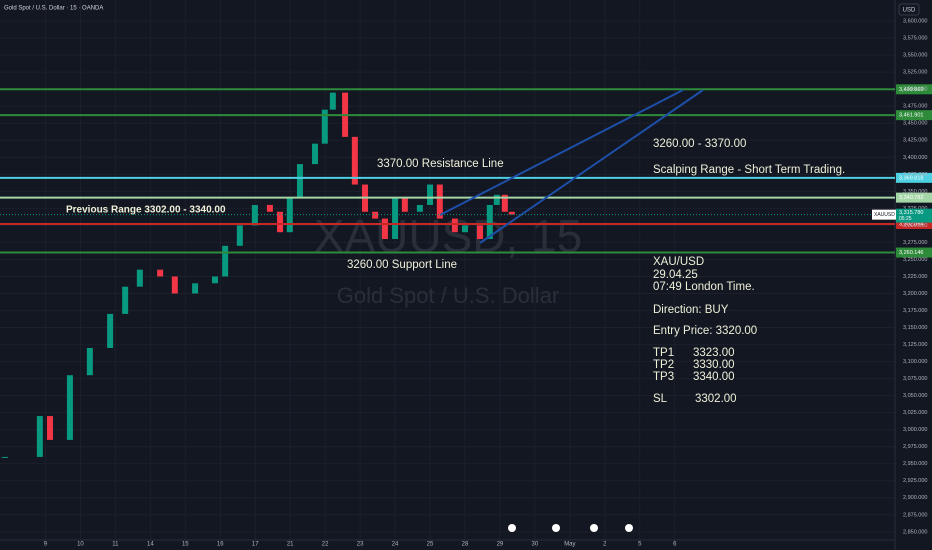  Describe the element at coordinates (915, 413) in the screenshot. I see `y-tick-label: 3,025.000` at that location.